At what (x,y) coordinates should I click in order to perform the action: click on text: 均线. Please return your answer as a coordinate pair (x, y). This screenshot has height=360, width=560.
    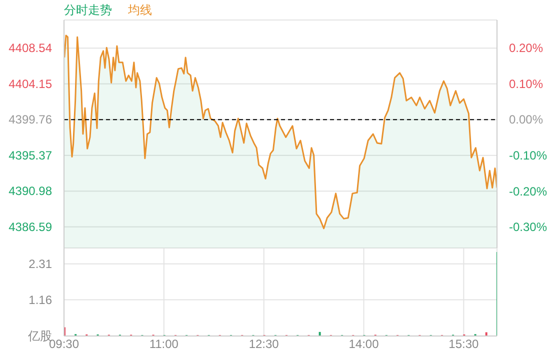
    Looking at the image, I should click on (140, 10).